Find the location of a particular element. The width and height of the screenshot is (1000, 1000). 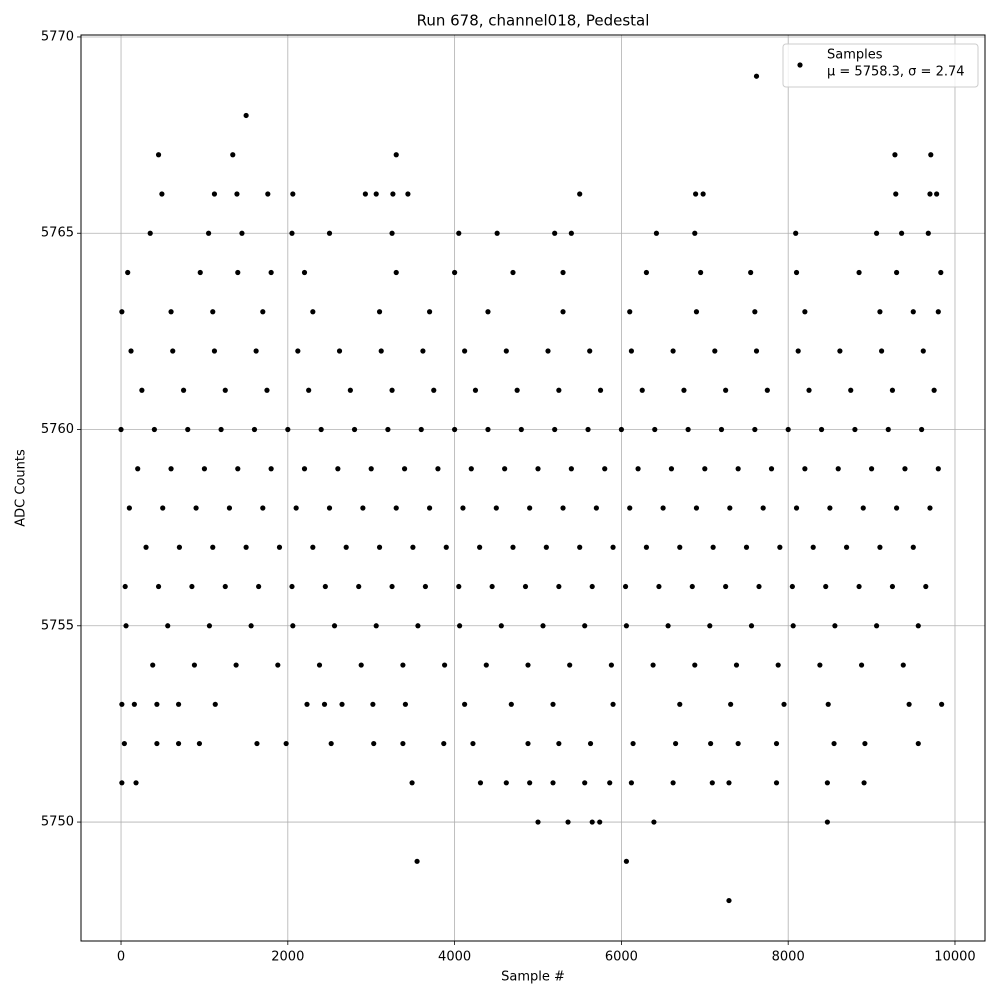

legend-label: Samples is located at coordinates (855, 55).